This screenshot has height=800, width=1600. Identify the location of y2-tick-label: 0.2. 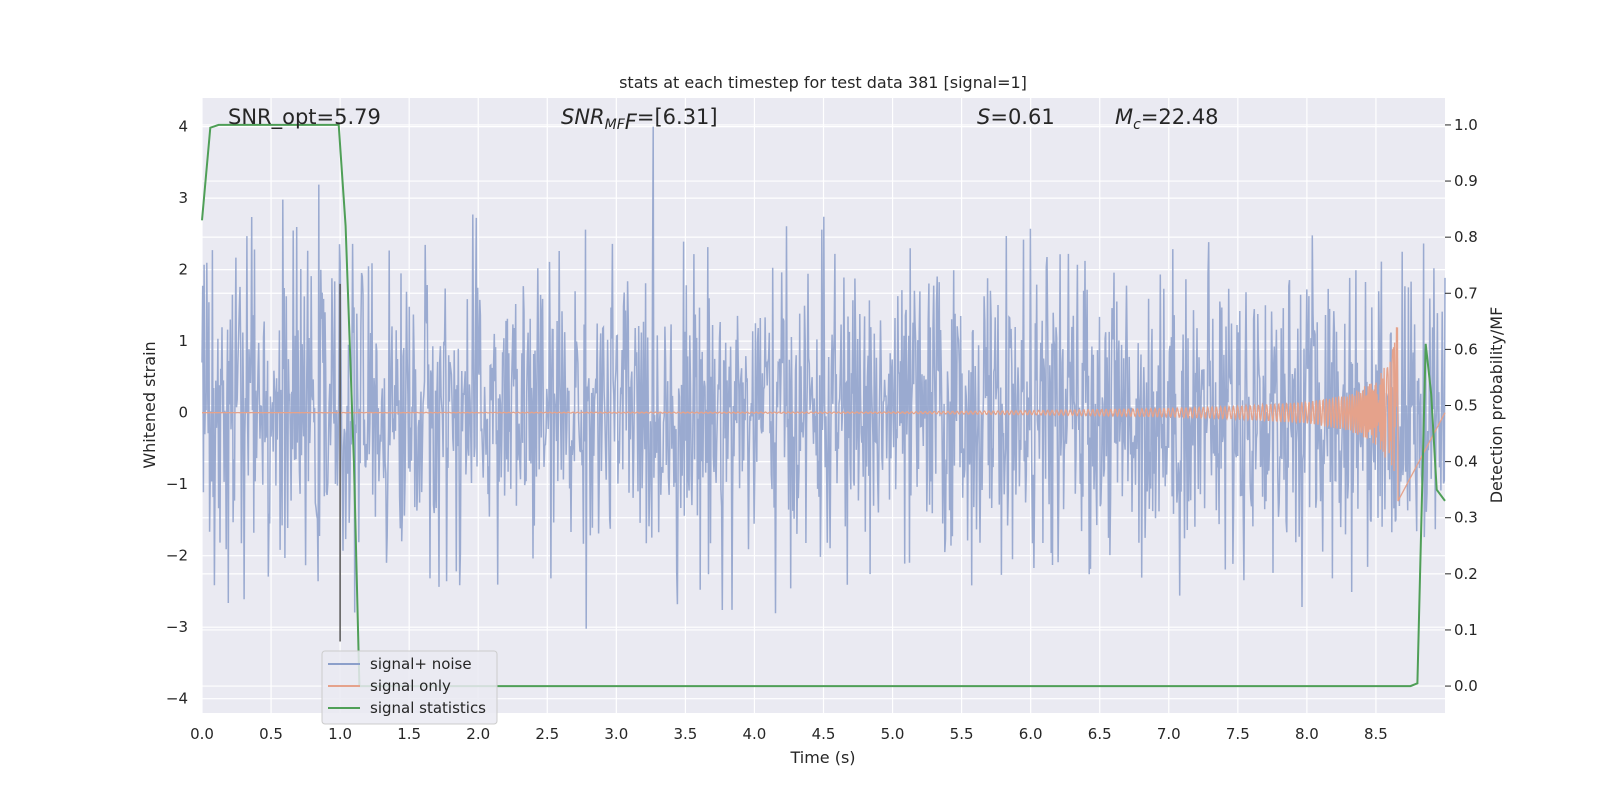
(1466, 574).